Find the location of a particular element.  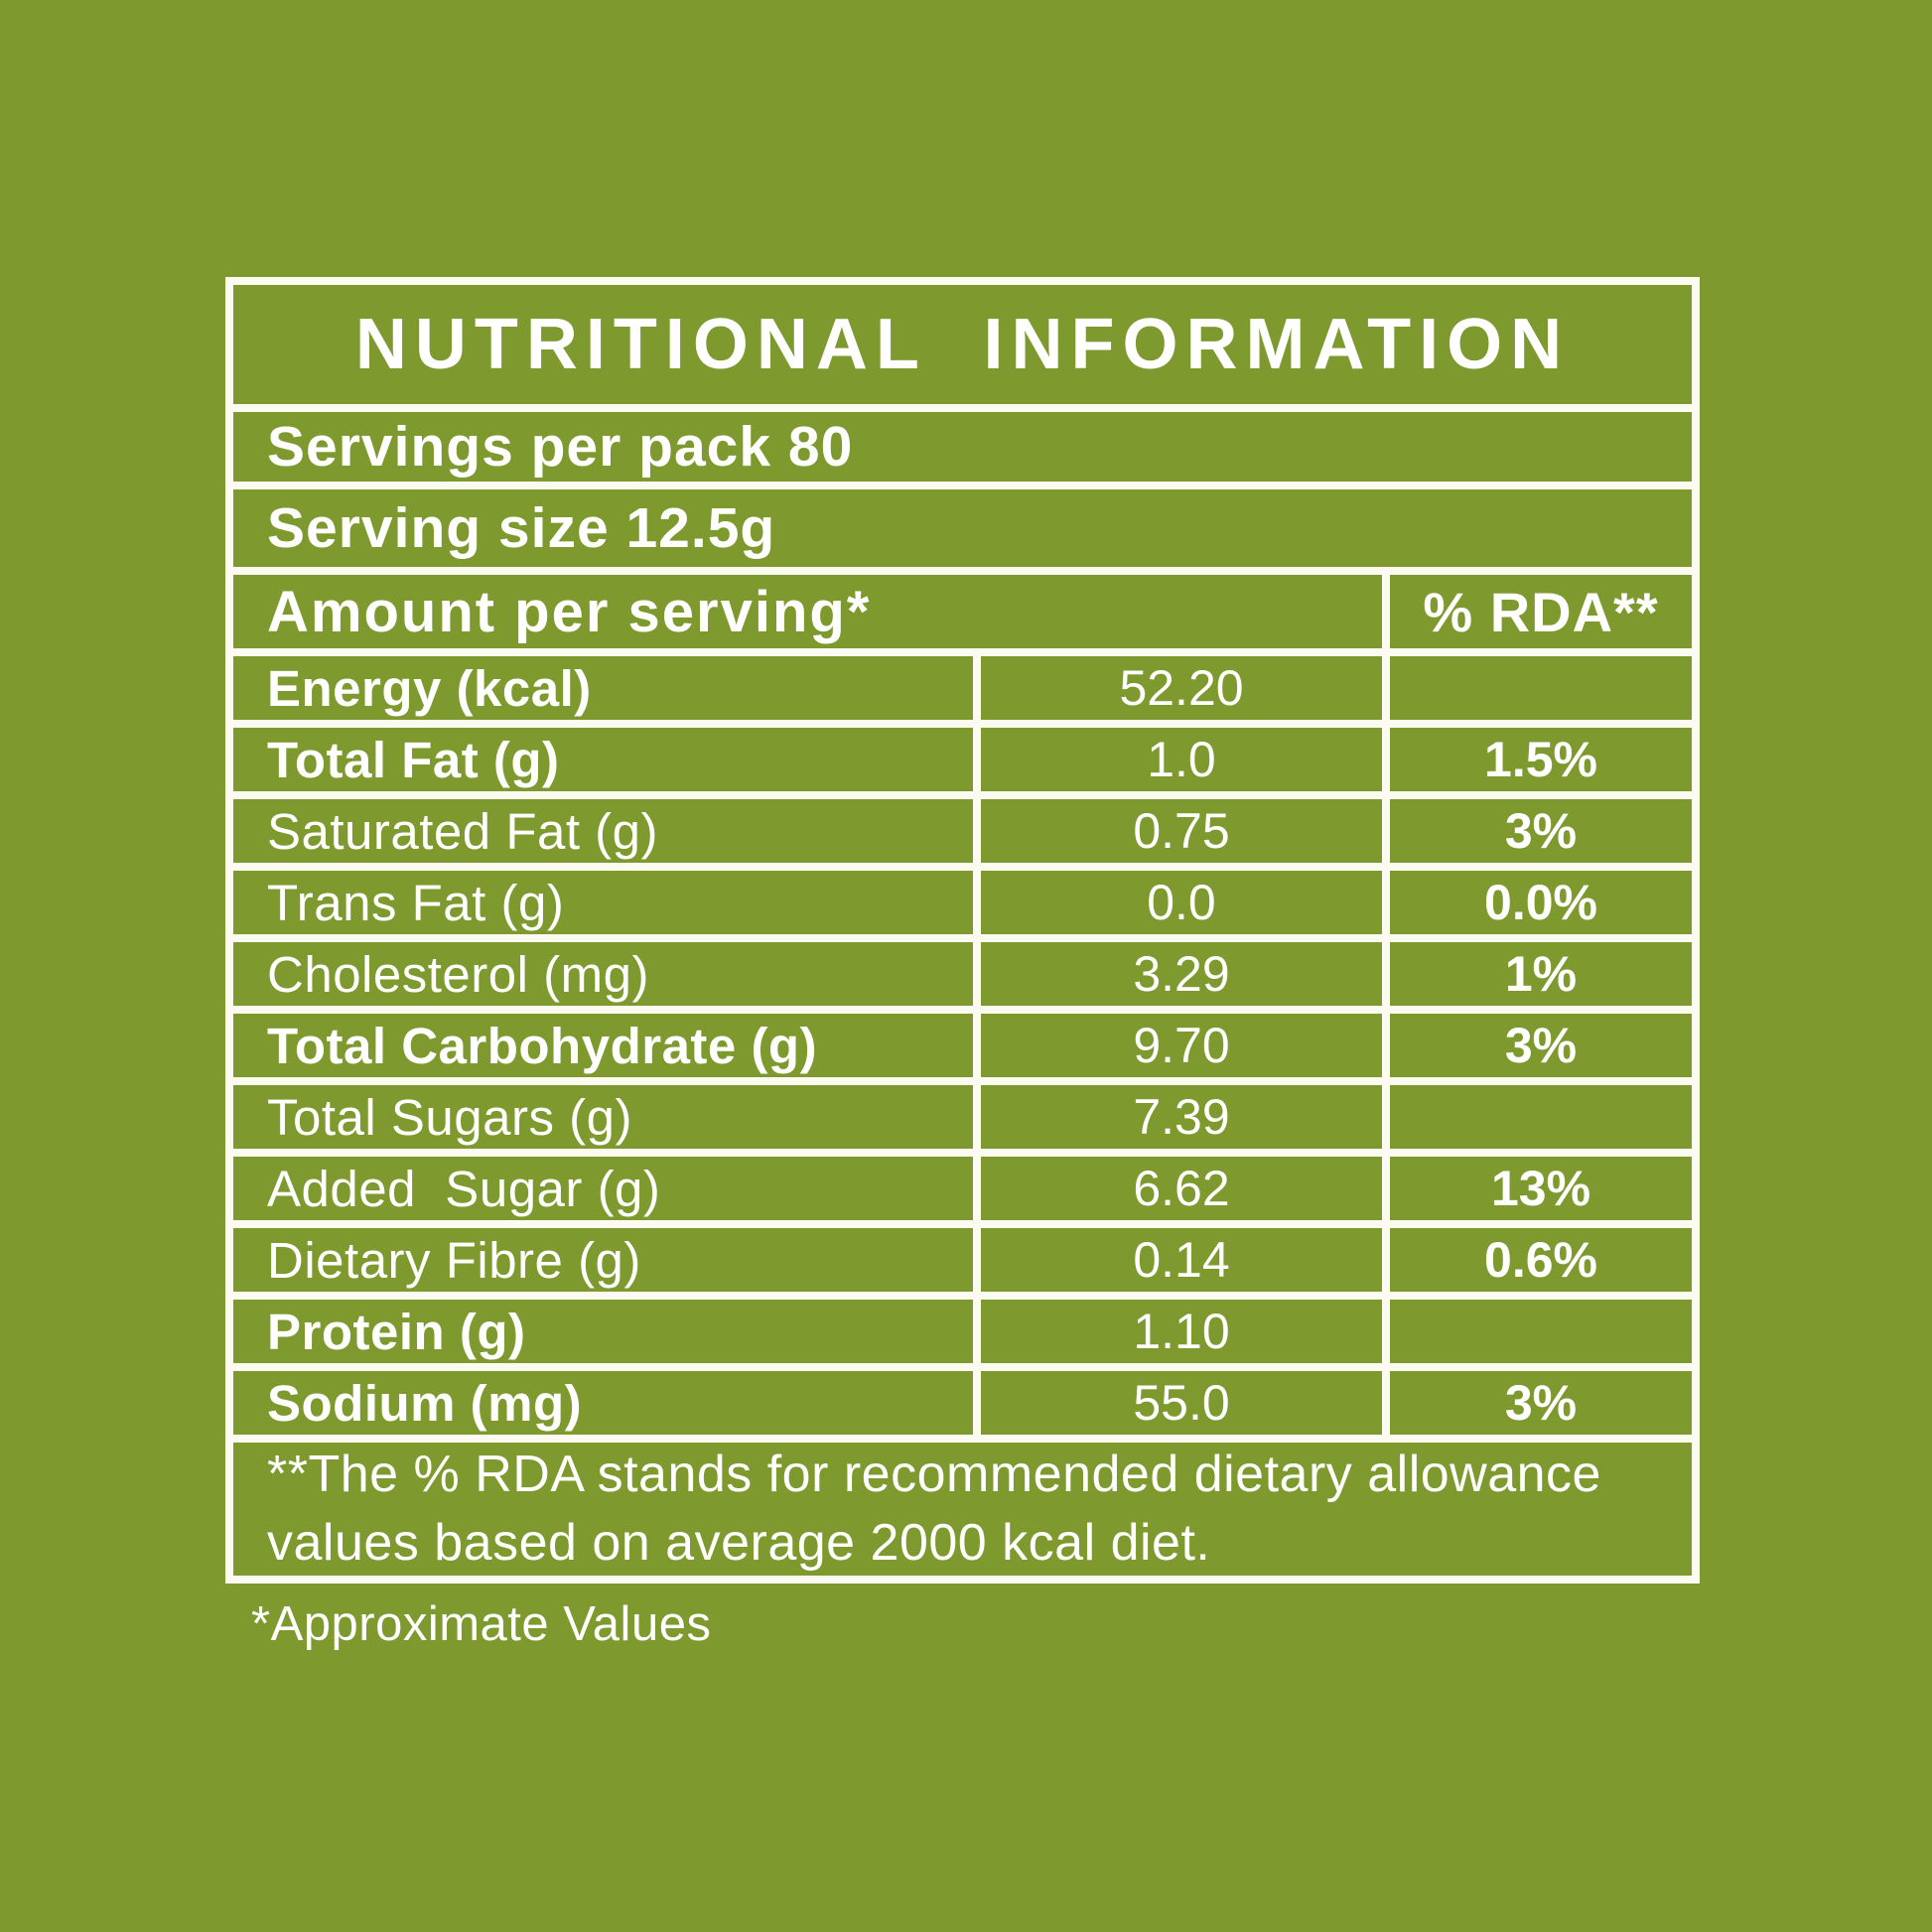

row-rda-value: 1% is located at coordinates (1541, 974).